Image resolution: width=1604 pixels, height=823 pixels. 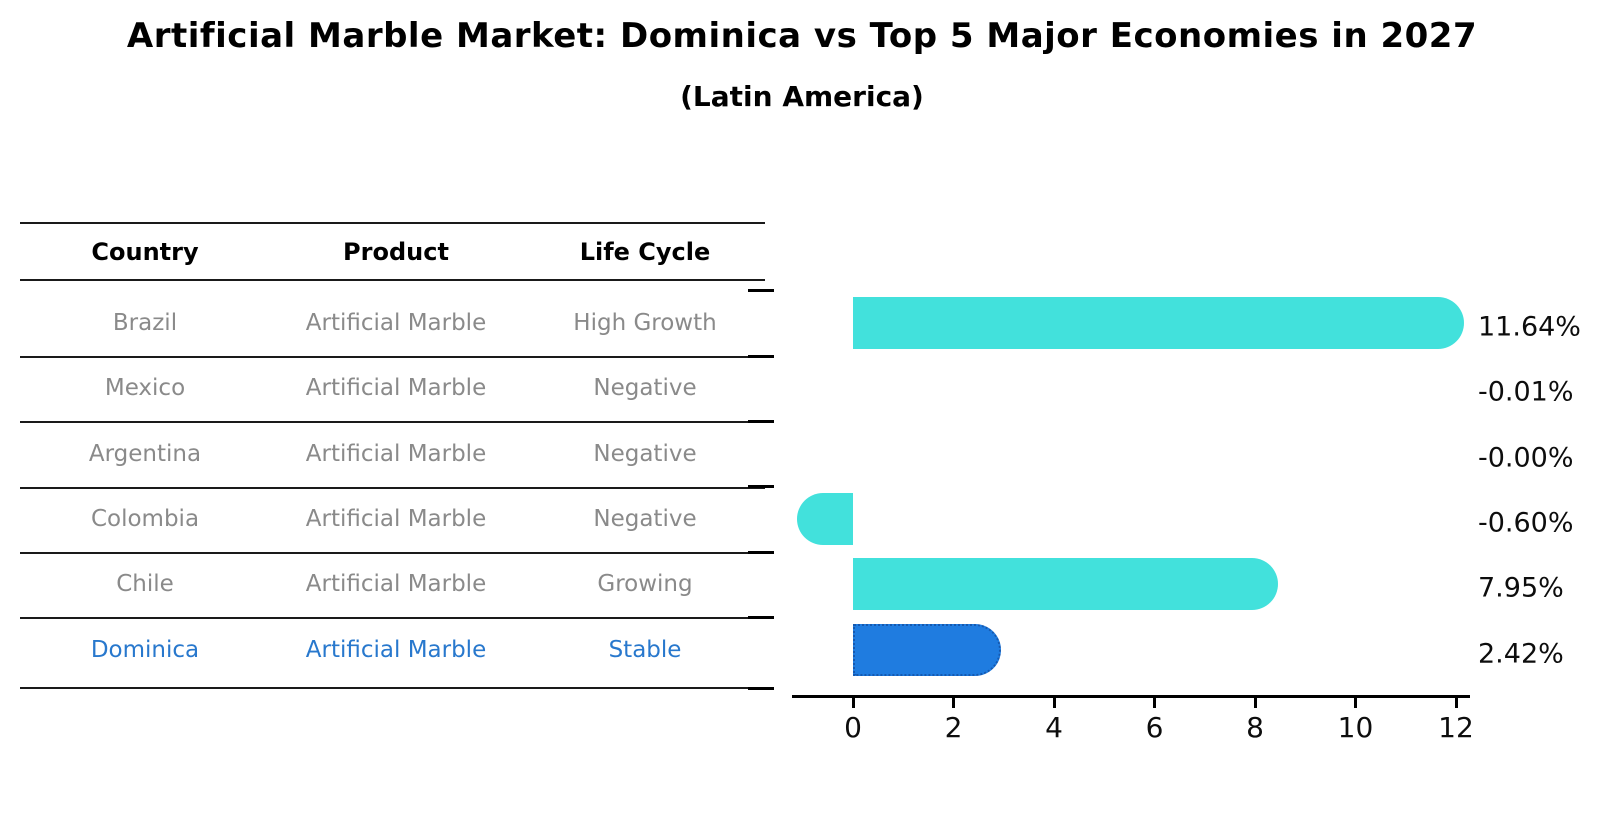 What do you see at coordinates (1529, 327) in the screenshot?
I see `bar-value-label: 11.64%` at bounding box center [1529, 327].